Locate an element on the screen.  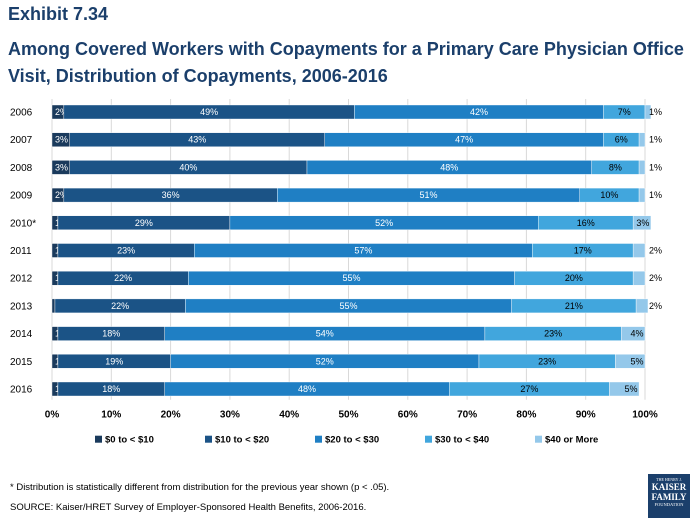
data-label: 43% is located at coordinates (197, 140).